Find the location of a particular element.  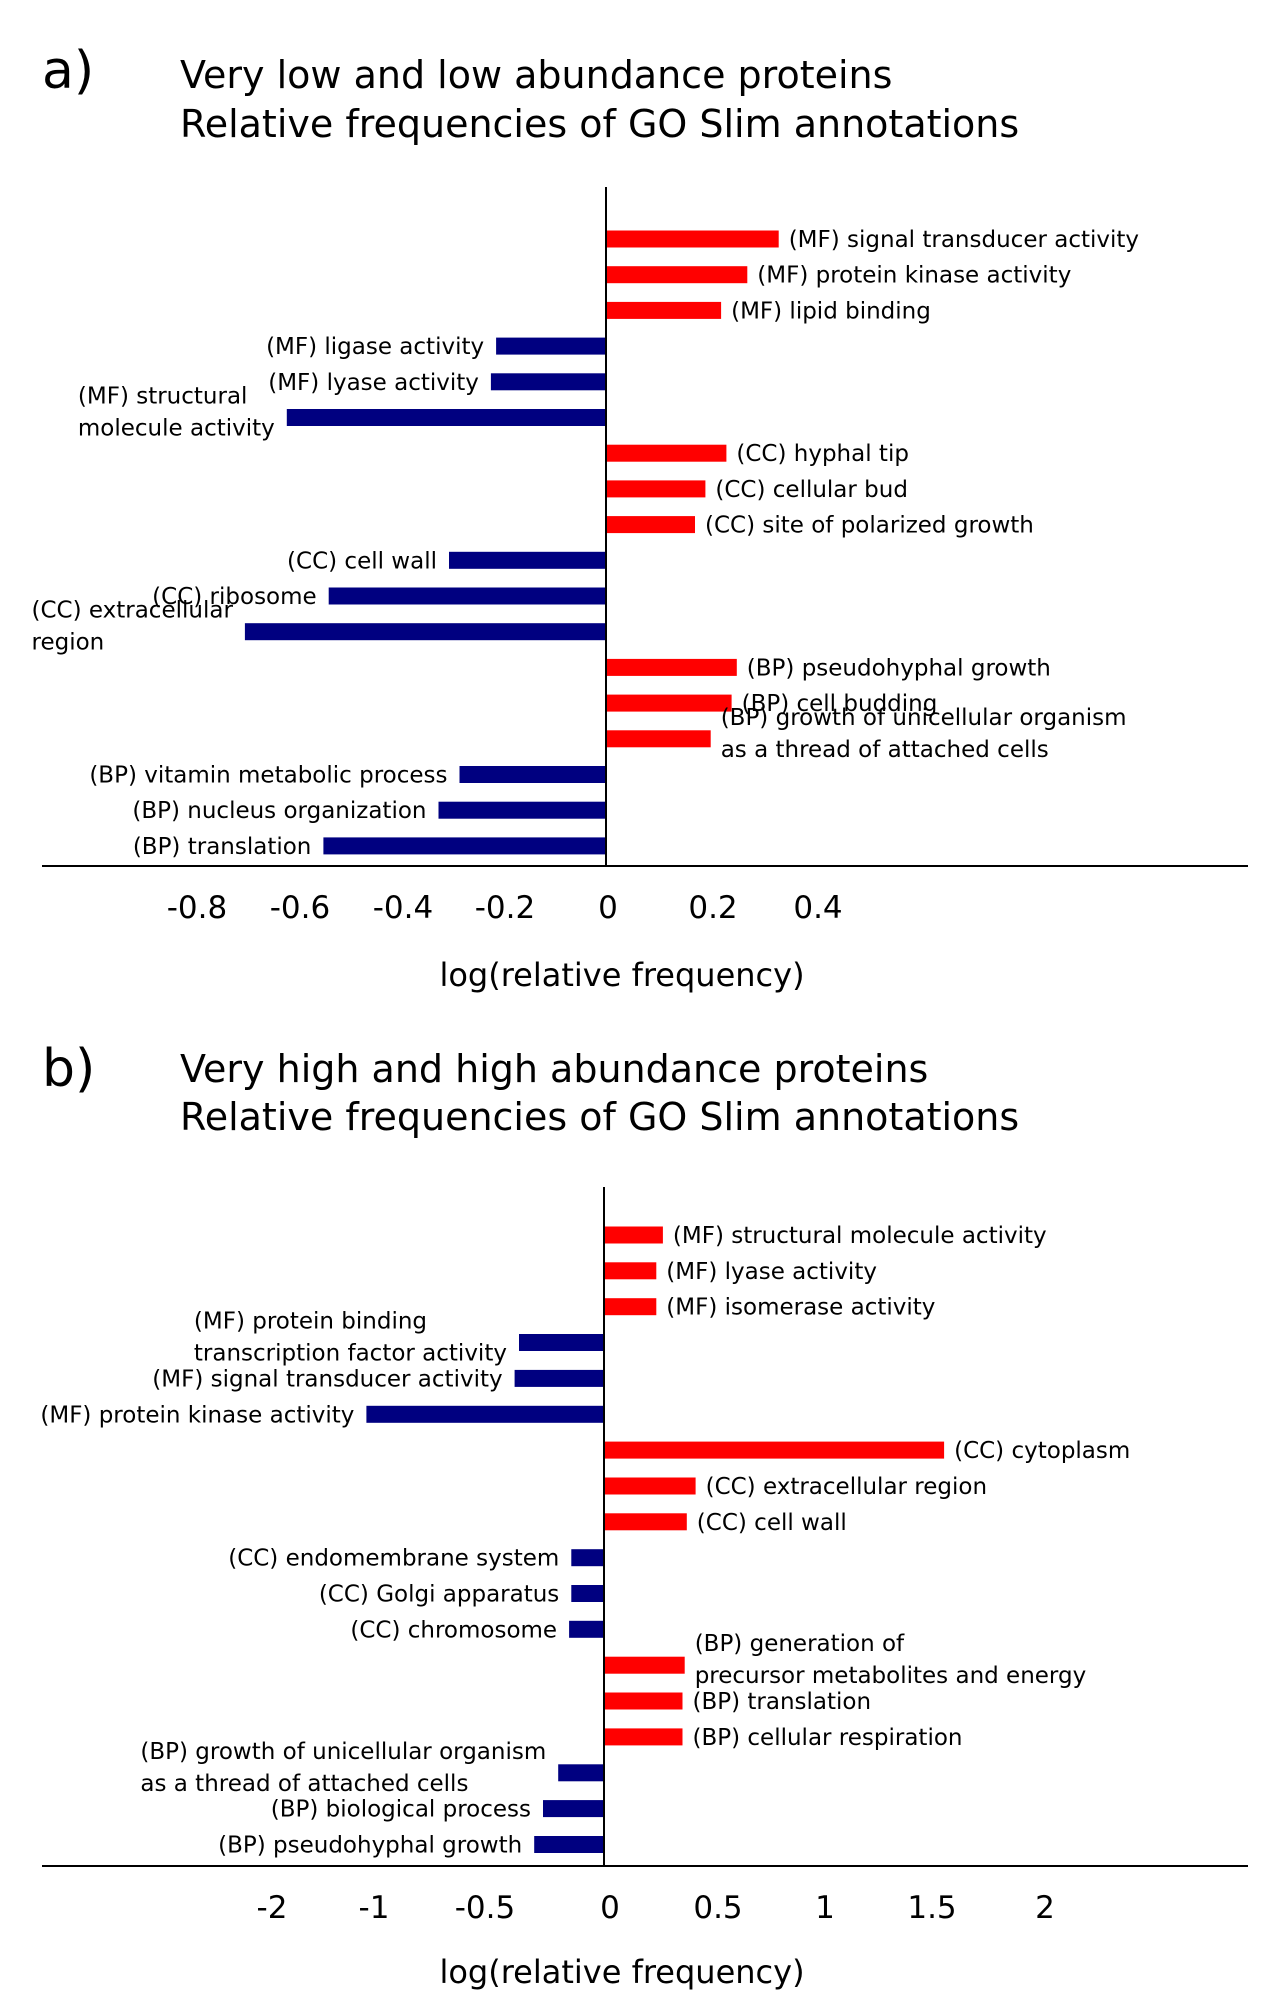

bar-label: molecule activity is located at coordinates (176, 429).